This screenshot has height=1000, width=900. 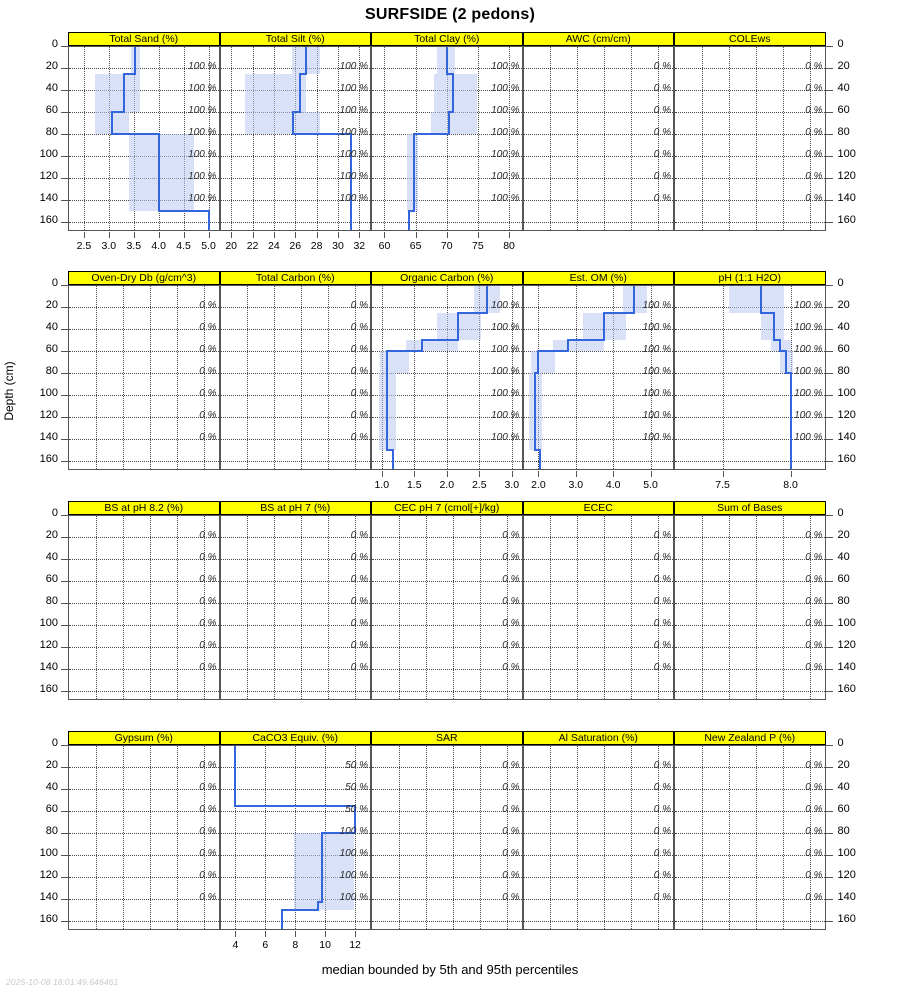 What do you see at coordinates (843, 349) in the screenshot?
I see `y-axis-tick-label-right: 60` at bounding box center [843, 349].